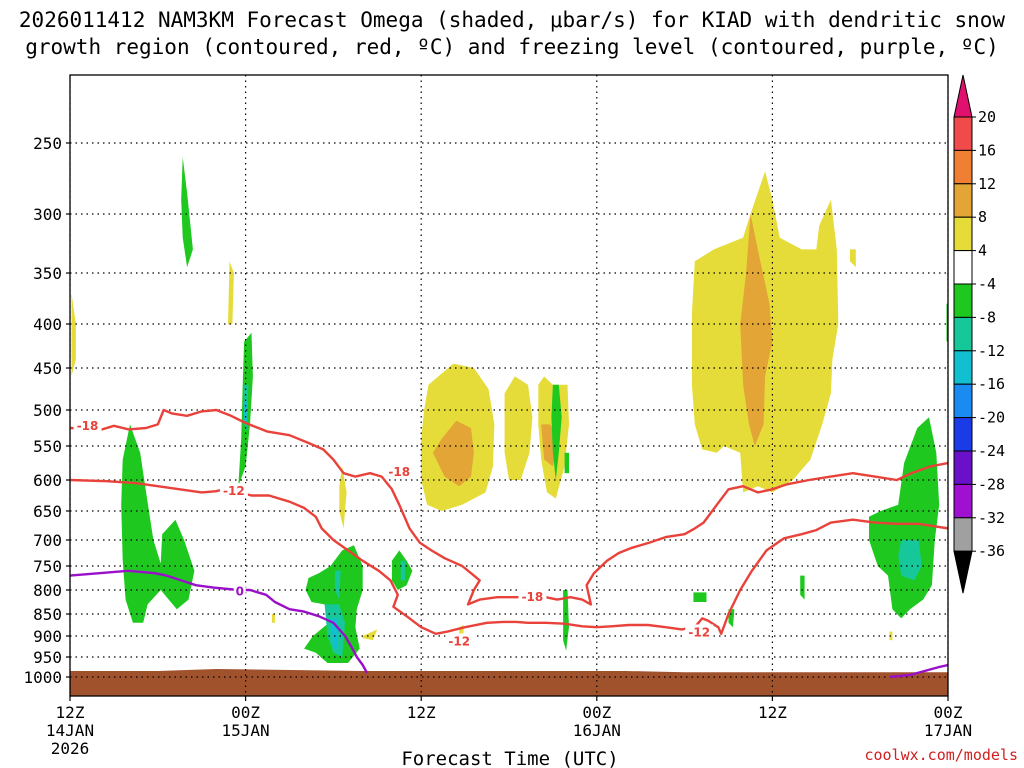 Image resolution: width=1024 pixels, height=768 pixels. Describe the element at coordinates (987, 317) in the screenshot. I see `colorbar-label: -8` at that location.